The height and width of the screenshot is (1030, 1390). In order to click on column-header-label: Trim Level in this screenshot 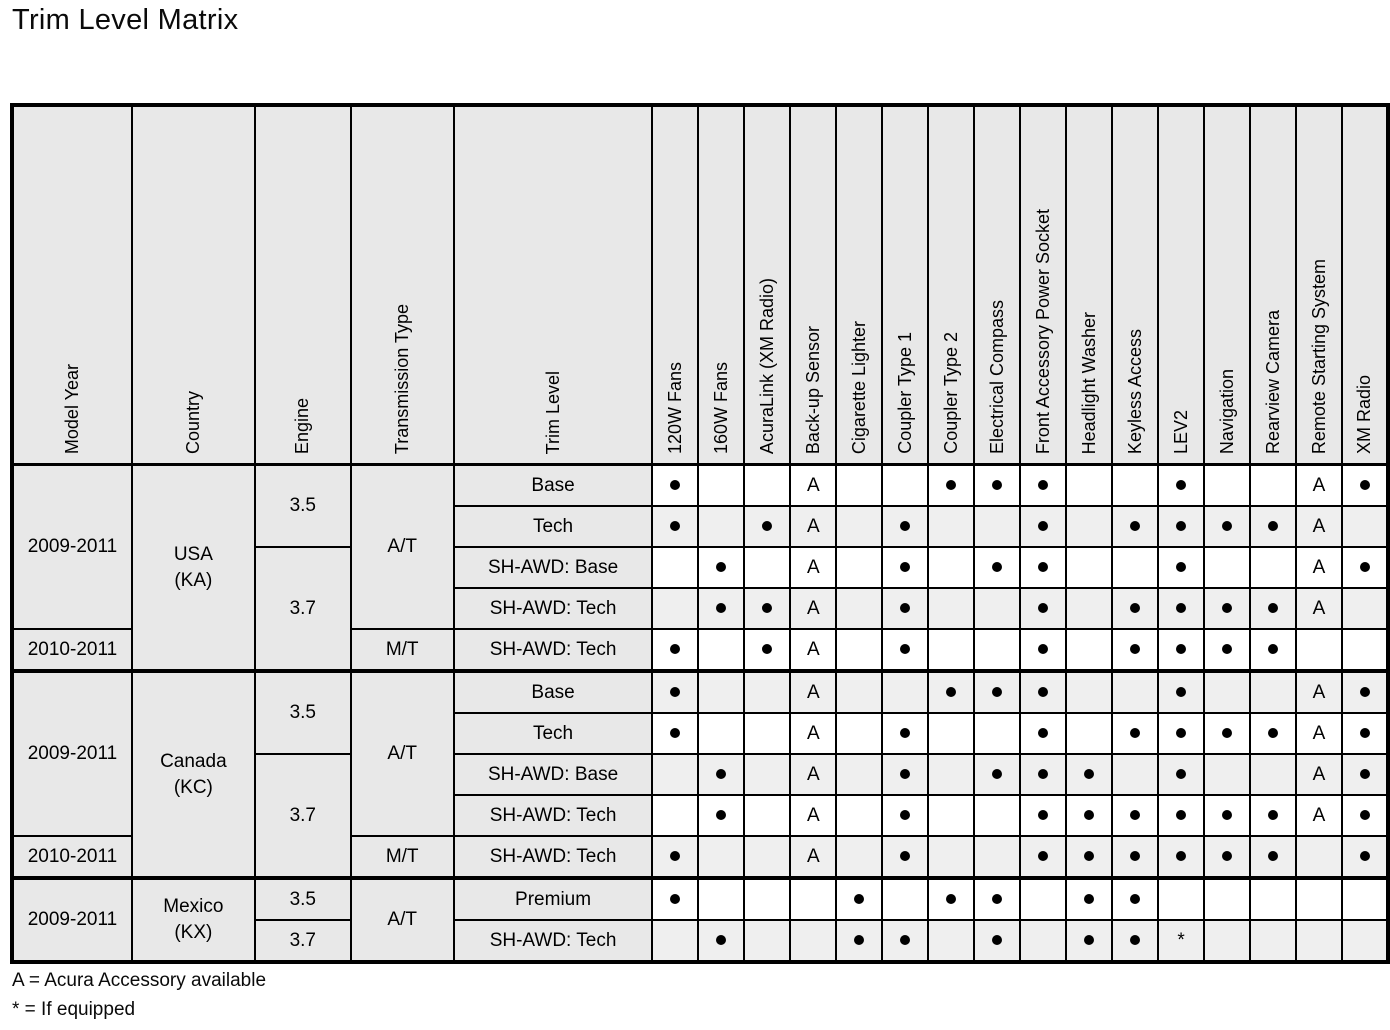, I will do `click(552, 412)`.